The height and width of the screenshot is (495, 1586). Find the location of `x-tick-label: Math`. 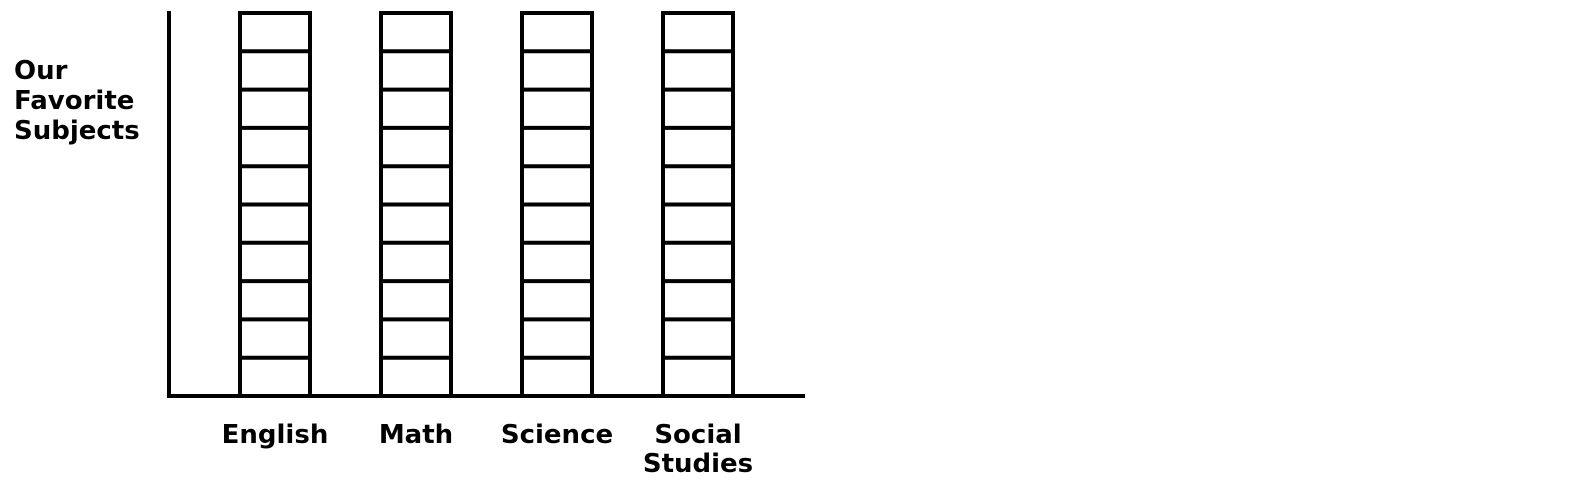

x-tick-label: Math is located at coordinates (416, 435).